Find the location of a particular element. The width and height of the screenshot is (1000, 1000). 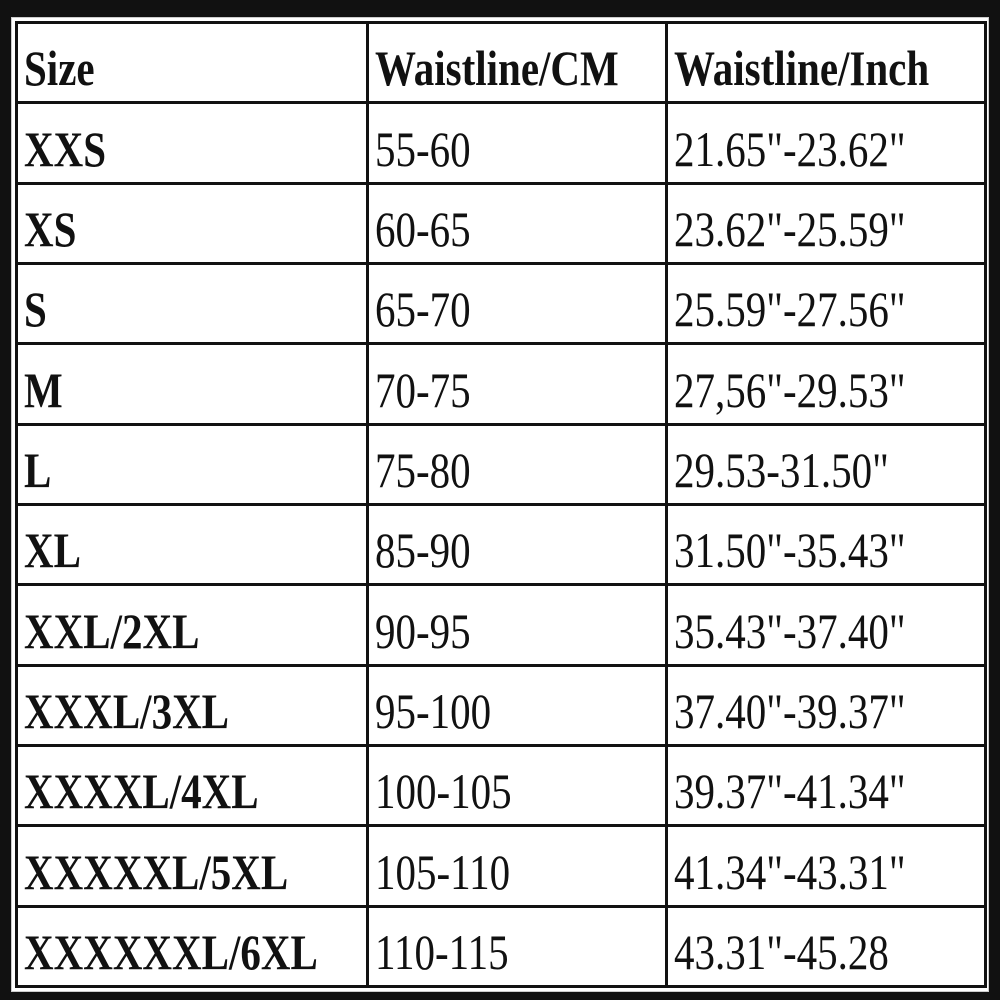

table-row: XXS 55-60 21.65"-23.62" is located at coordinates (501, 143).